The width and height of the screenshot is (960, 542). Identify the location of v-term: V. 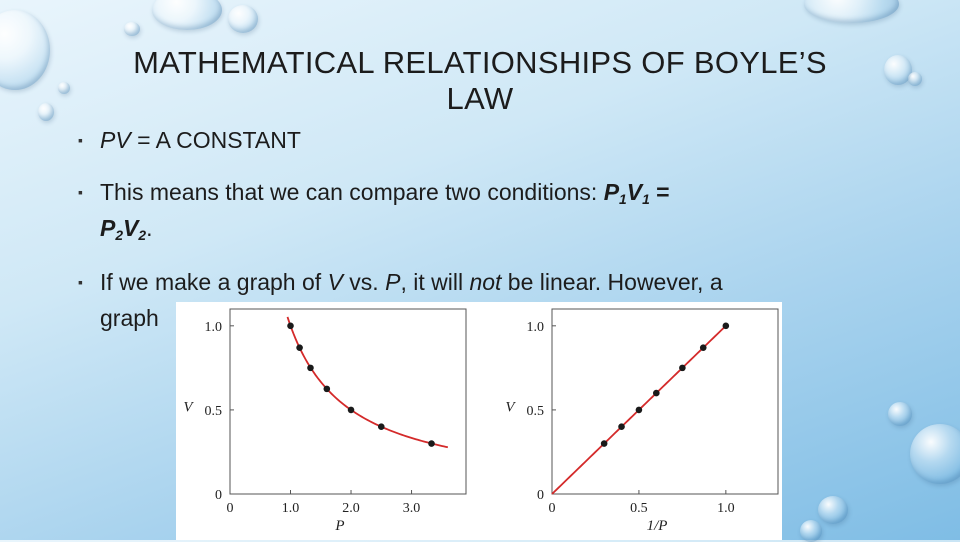
(335, 282).